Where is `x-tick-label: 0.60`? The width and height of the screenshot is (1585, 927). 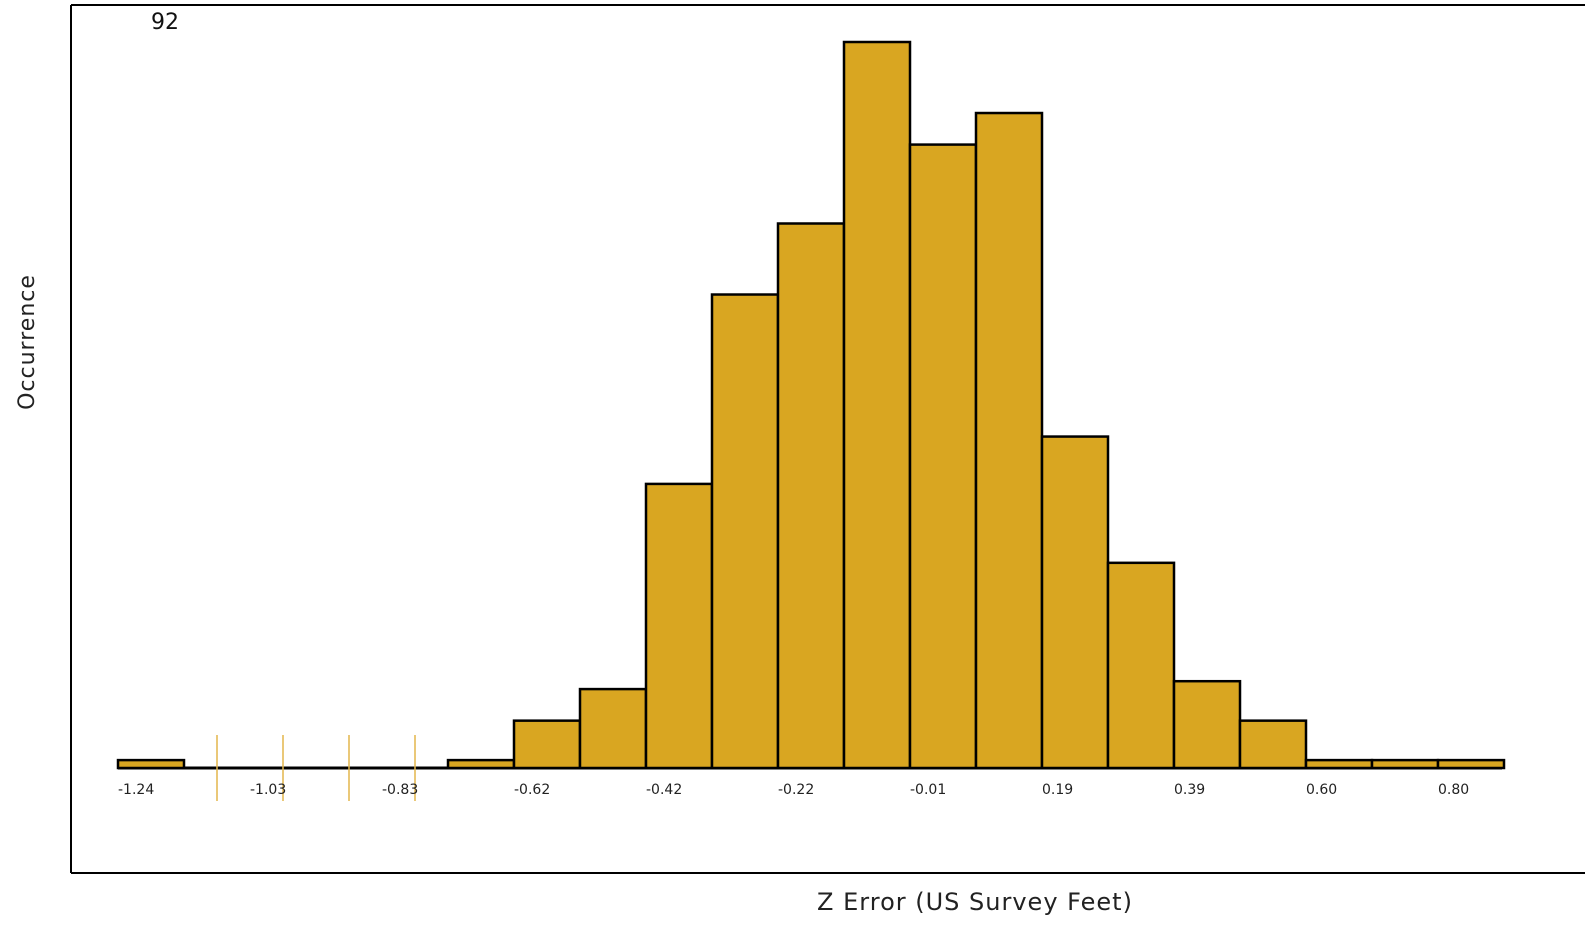 x-tick-label: 0.60 is located at coordinates (1321, 790).